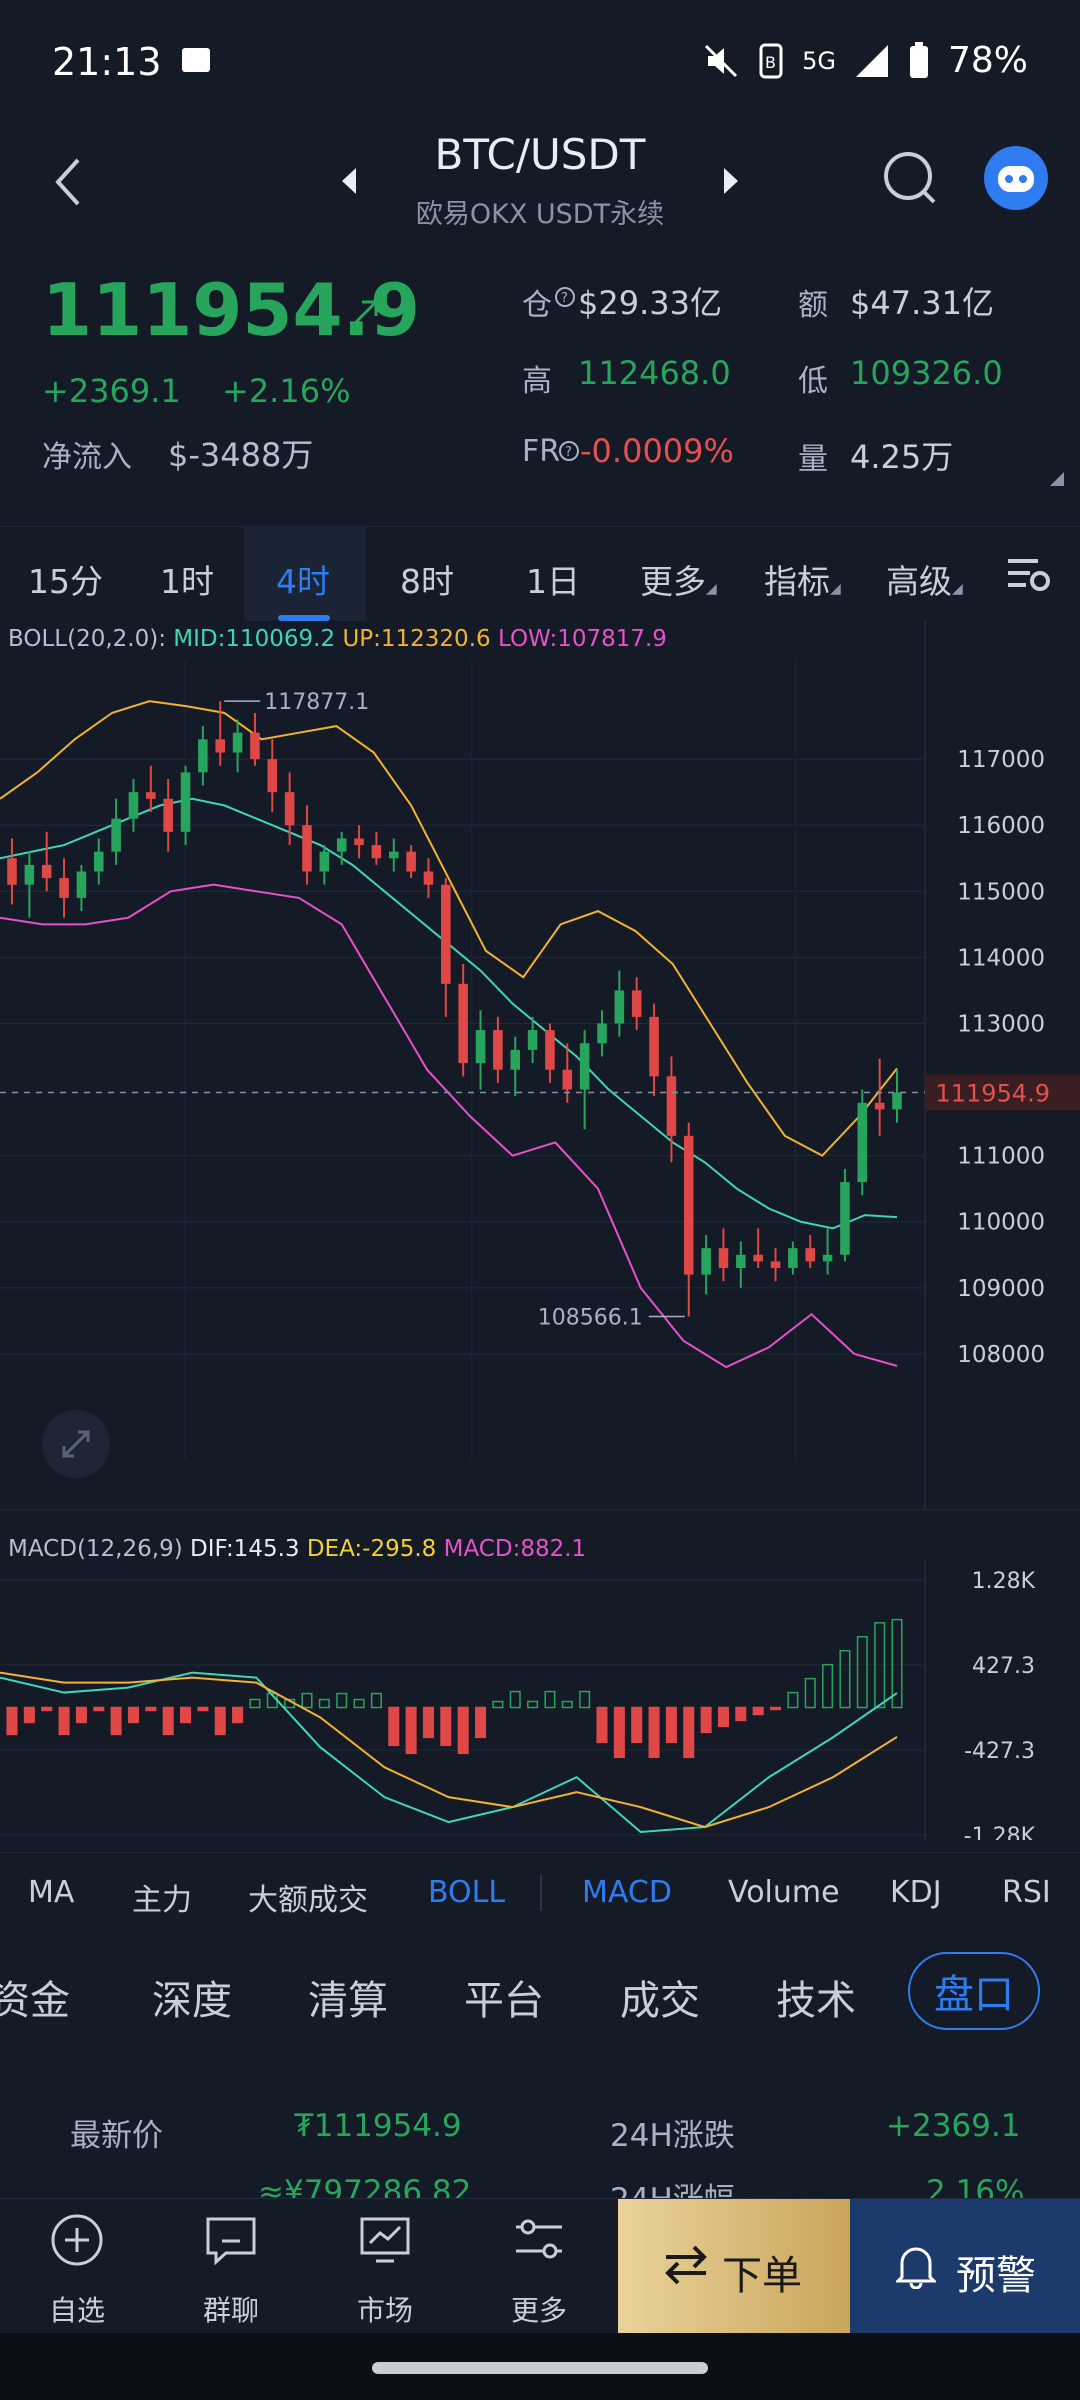 The width and height of the screenshot is (1080, 2400). What do you see at coordinates (303, 581) in the screenshot?
I see `tab-4h: 4时` at bounding box center [303, 581].